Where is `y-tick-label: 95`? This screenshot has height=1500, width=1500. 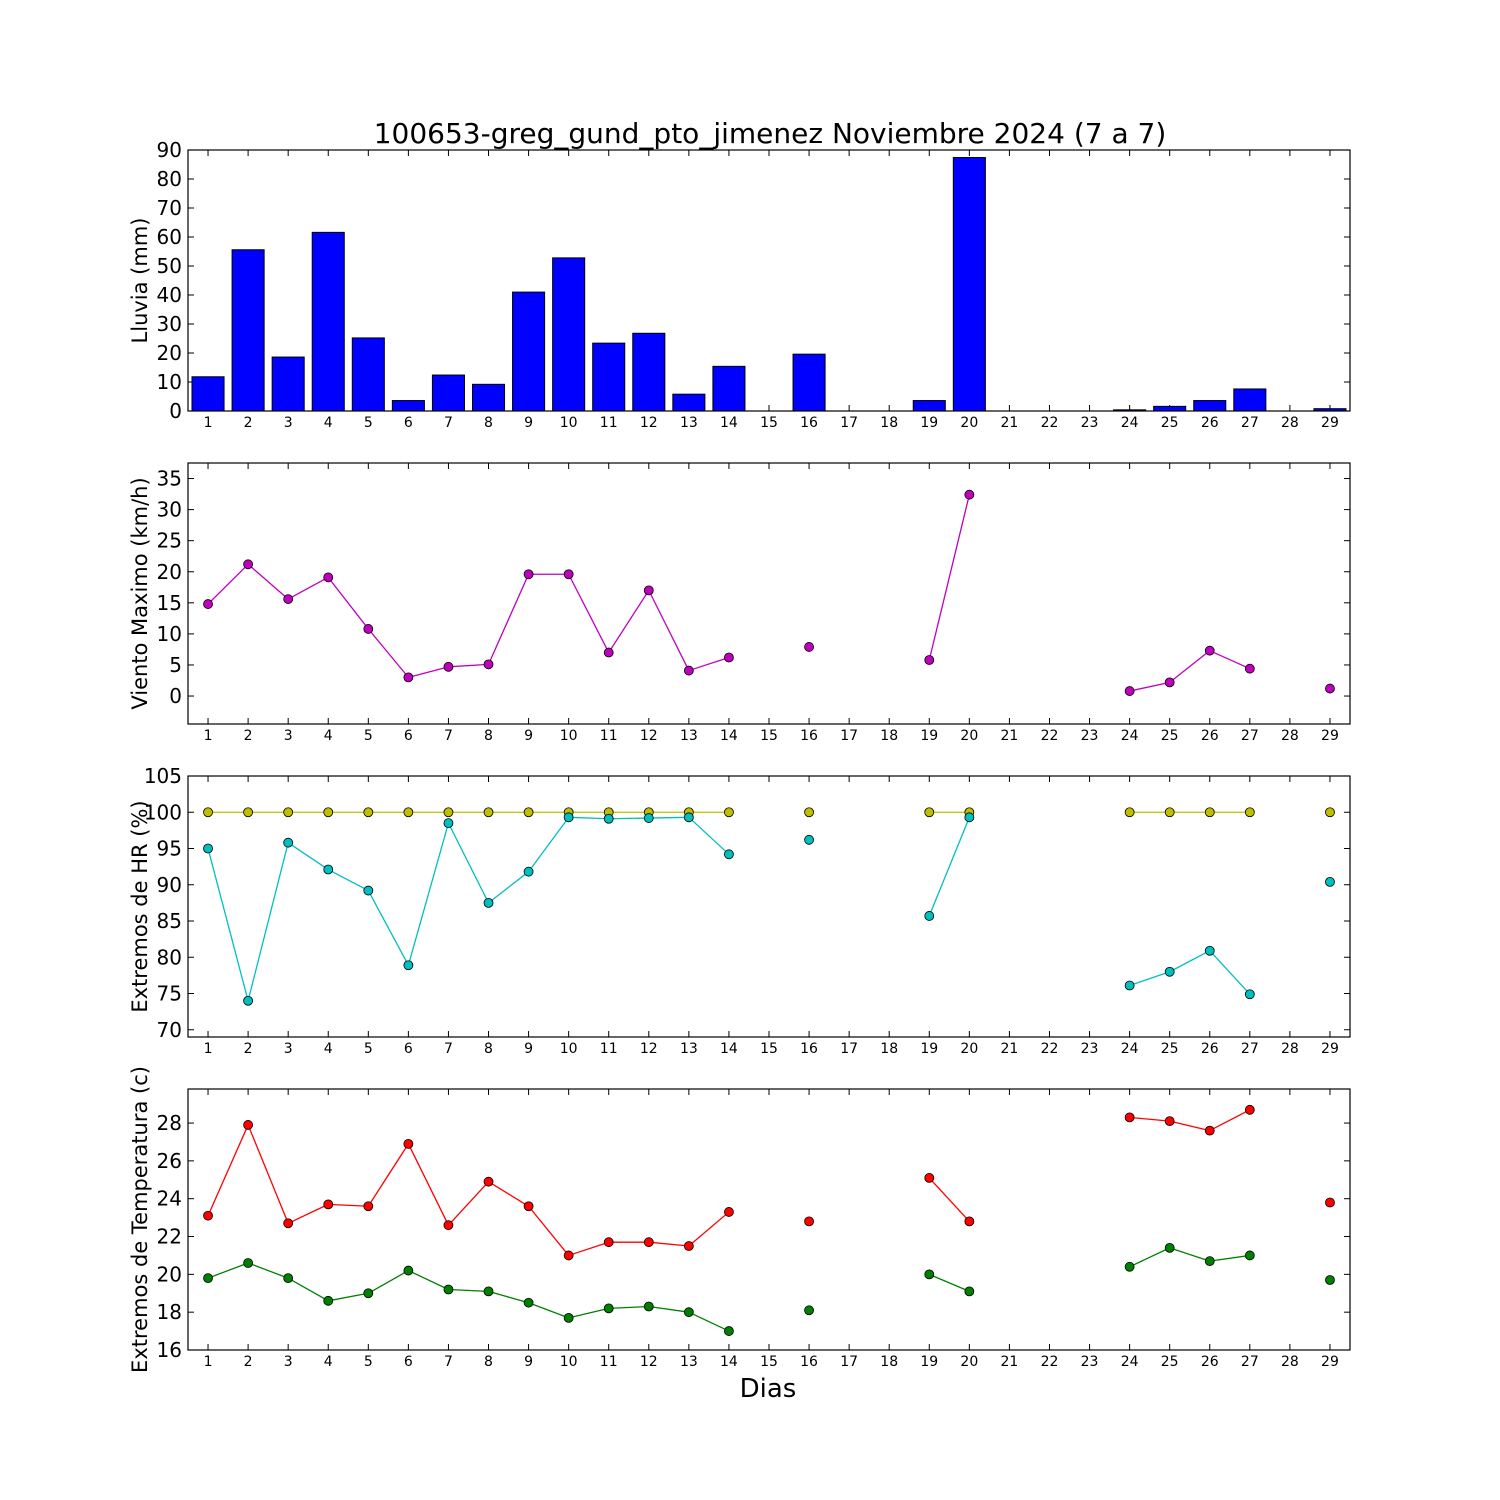 y-tick-label: 95 is located at coordinates (169, 849).